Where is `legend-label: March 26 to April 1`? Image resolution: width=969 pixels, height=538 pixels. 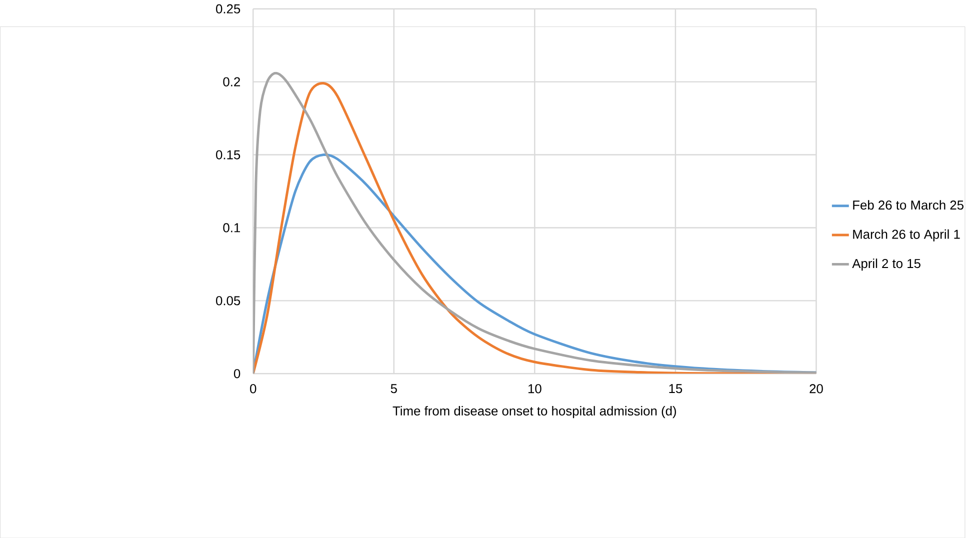 legend-label: March 26 to April 1 is located at coordinates (906, 235).